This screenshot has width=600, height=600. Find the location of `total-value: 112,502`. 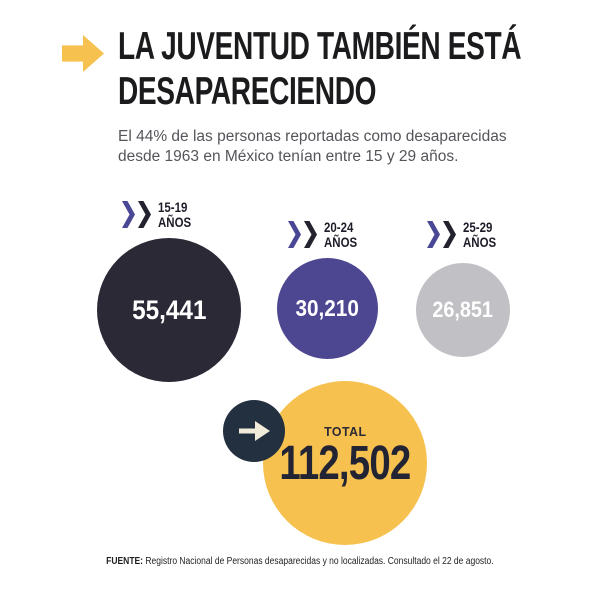

total-value: 112,502 is located at coordinates (345, 463).